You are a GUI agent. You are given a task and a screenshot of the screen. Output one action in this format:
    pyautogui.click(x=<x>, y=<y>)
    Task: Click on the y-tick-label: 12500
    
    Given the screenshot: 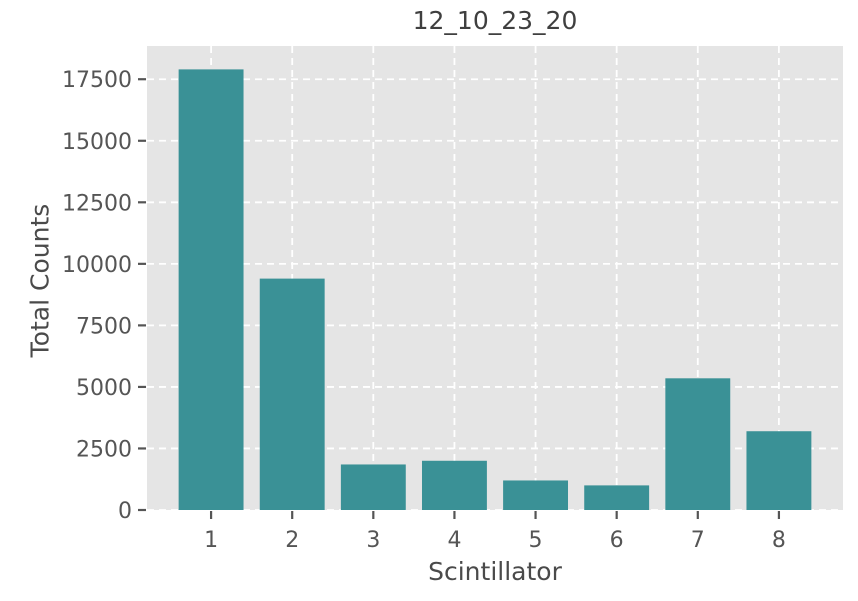 What is the action you would take?
    pyautogui.click(x=97, y=203)
    